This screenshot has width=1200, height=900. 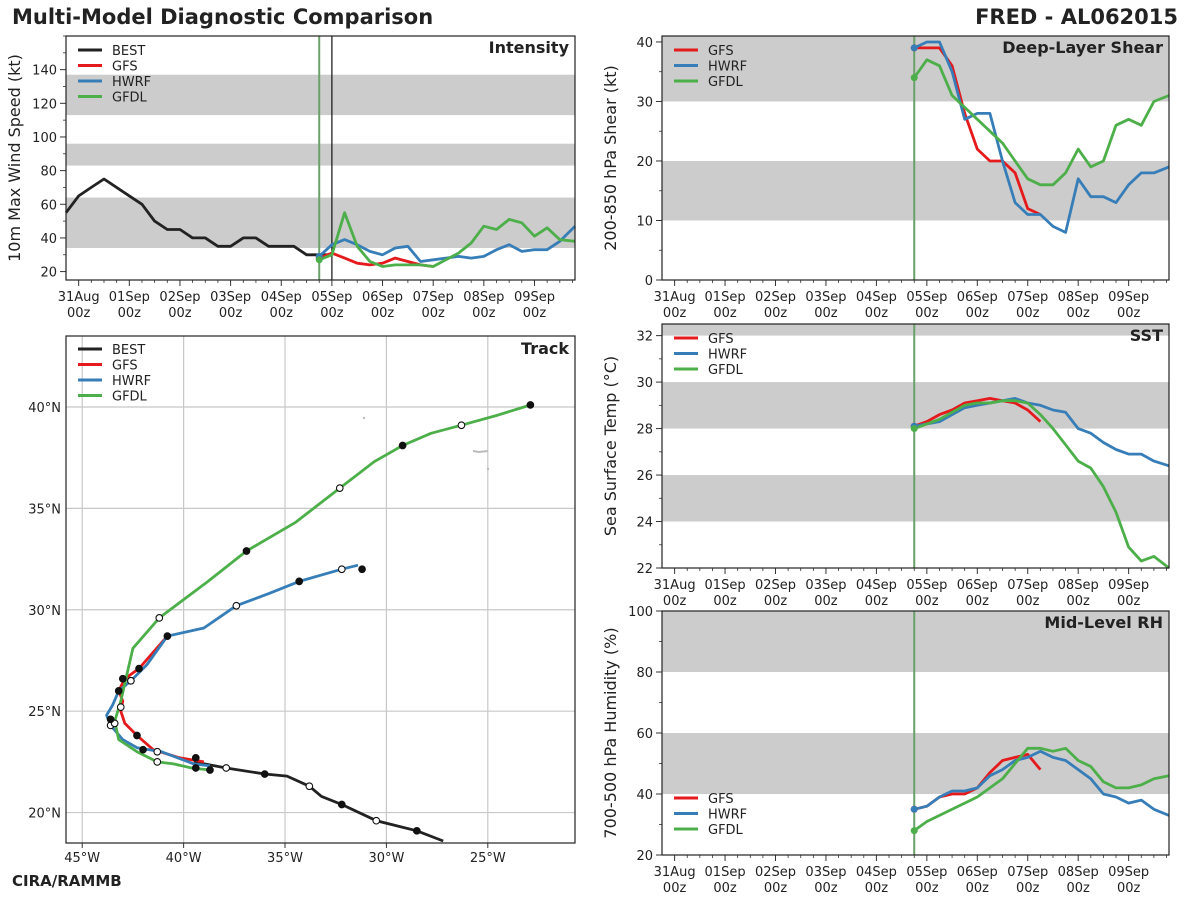 What do you see at coordinates (727, 815) in the screenshot?
I see `rh-legend-label-hwrf: HWRF` at bounding box center [727, 815].